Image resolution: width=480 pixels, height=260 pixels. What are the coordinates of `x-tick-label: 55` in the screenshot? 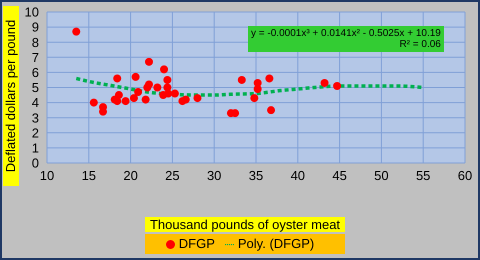 It's located at (423, 176).